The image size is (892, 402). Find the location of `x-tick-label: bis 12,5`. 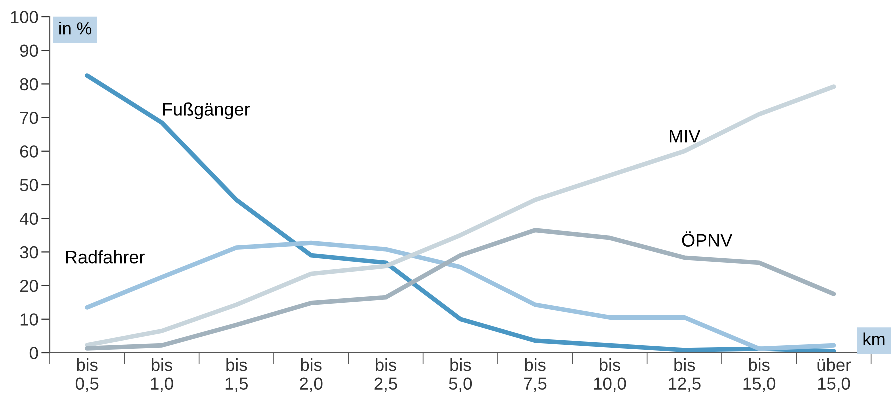

x-tick-label: bis 12,5 is located at coordinates (685, 375).